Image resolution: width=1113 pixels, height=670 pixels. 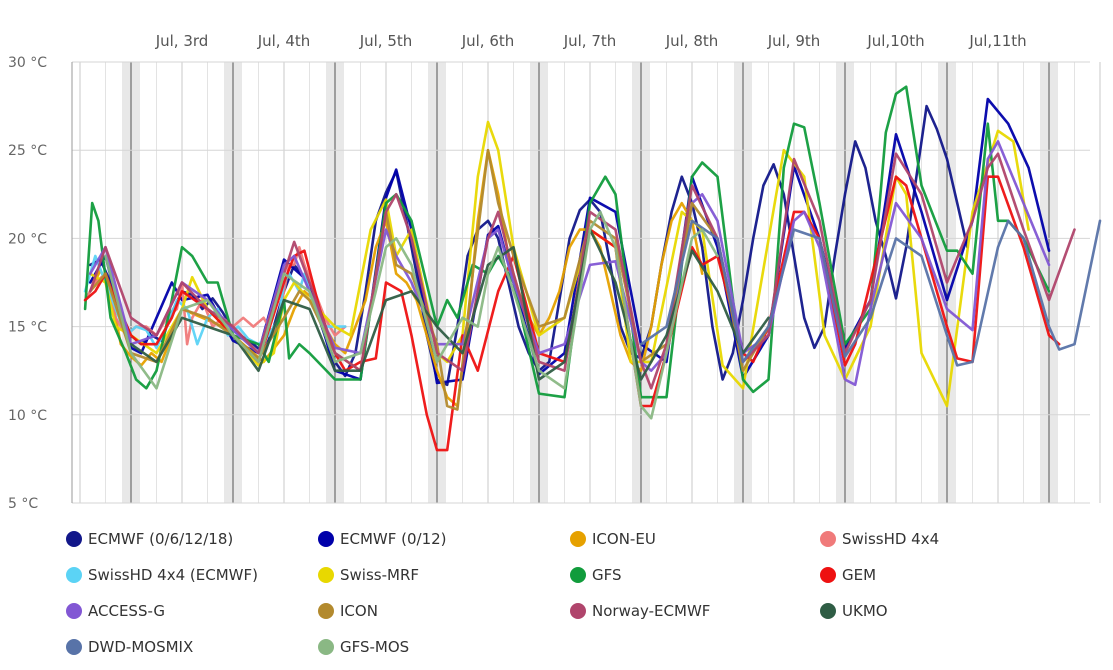 I want to click on legend-item-8: ACCESS-G, so click(x=115, y=611).